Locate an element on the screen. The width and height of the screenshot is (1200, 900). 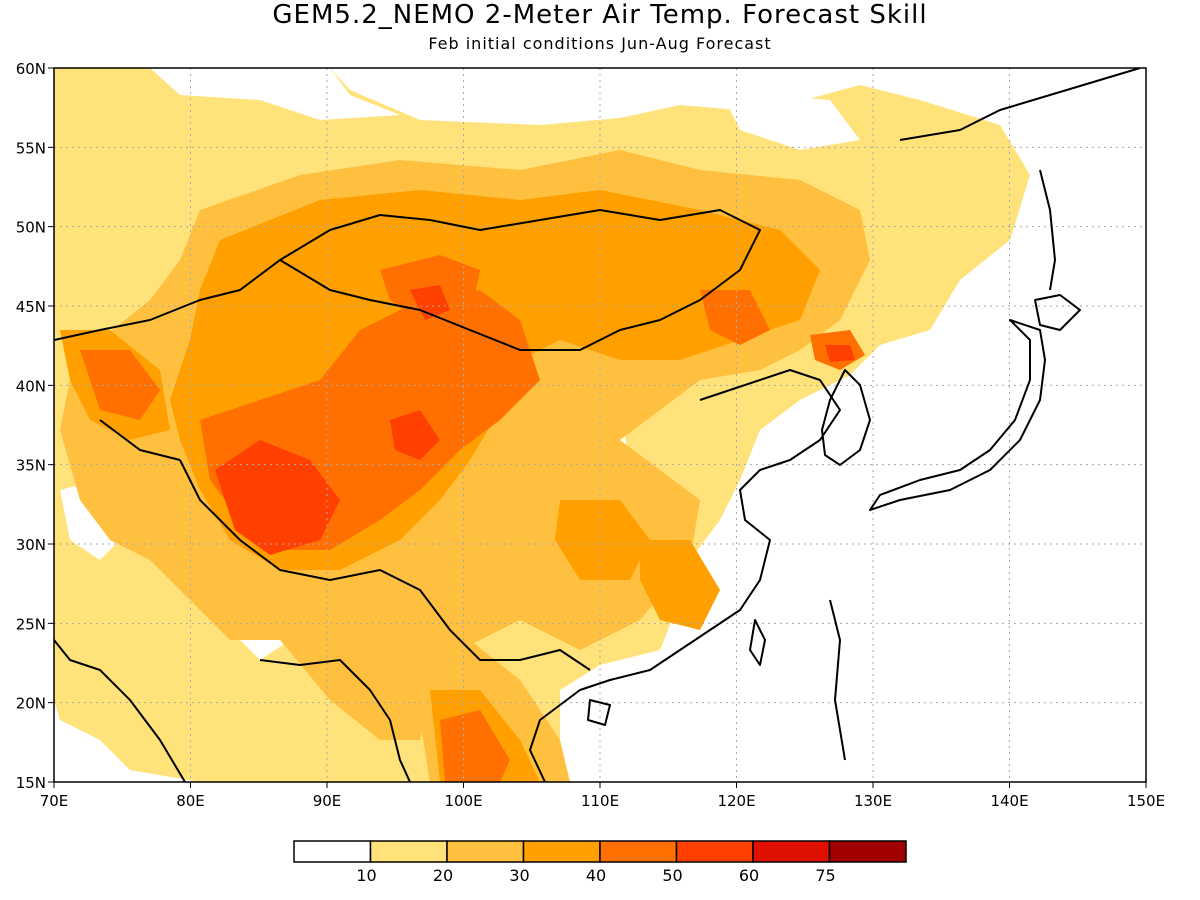
lat-tick-label: 60N is located at coordinates (31, 69).